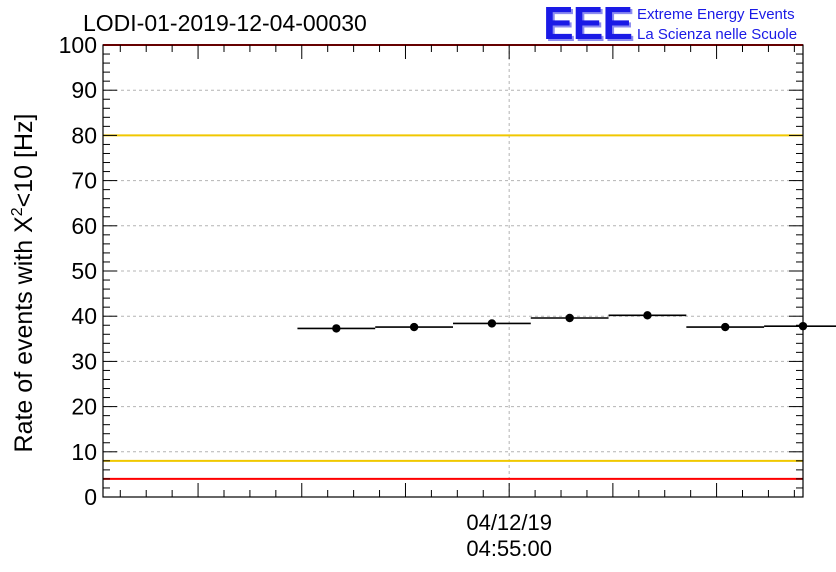 The width and height of the screenshot is (836, 572). Describe the element at coordinates (84, 316) in the screenshot. I see `y-tick-label: 40` at that location.